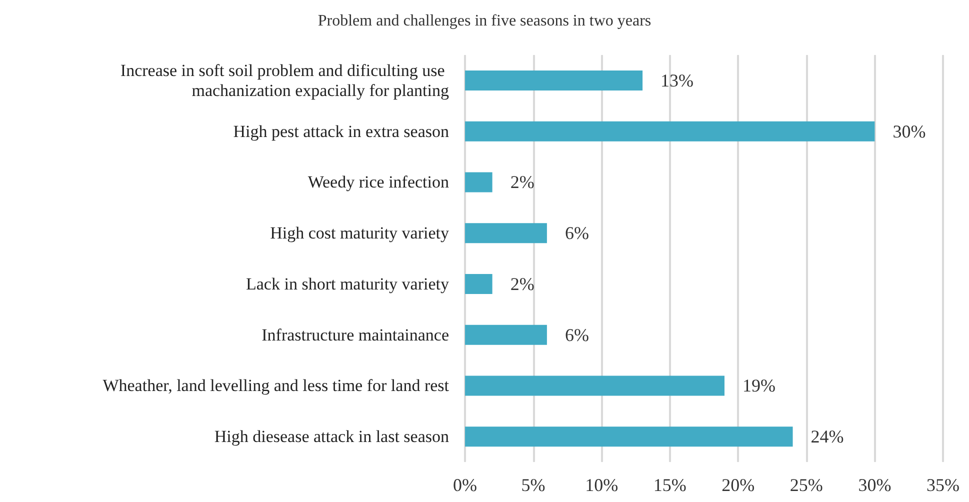 The image size is (969, 502). Describe the element at coordinates (738, 485) in the screenshot. I see `x-tick-label: 20%` at that location.